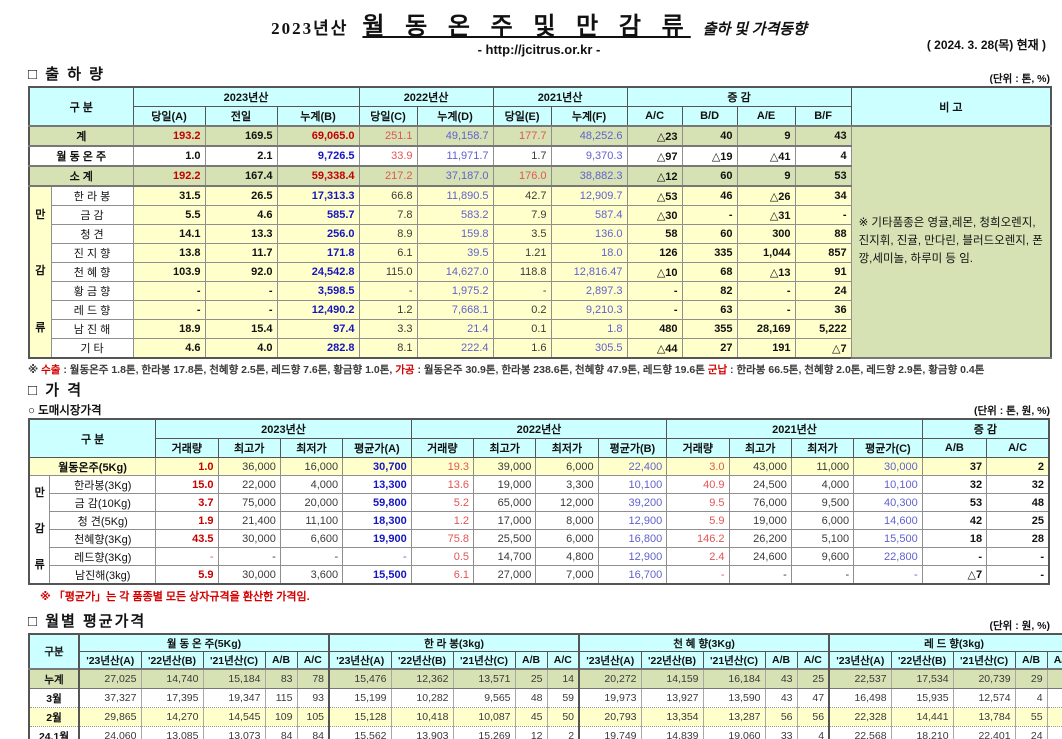 The image size is (1062, 739). Describe the element at coordinates (318, 272) in the screenshot. I see `table-cell: 24,542.8` at that location.